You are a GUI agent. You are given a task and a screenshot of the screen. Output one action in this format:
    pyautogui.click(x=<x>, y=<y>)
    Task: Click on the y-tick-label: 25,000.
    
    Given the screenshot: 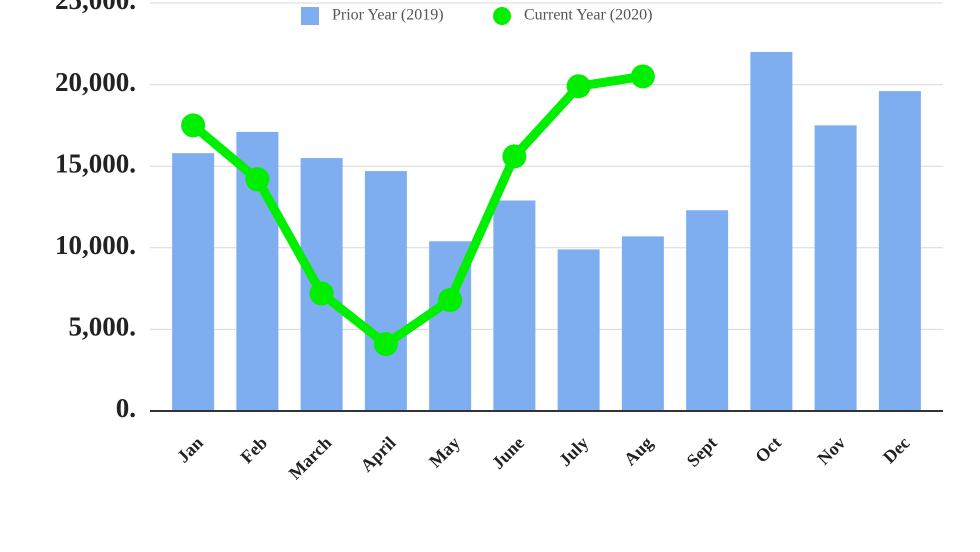 What is the action you would take?
    pyautogui.click(x=95, y=7)
    